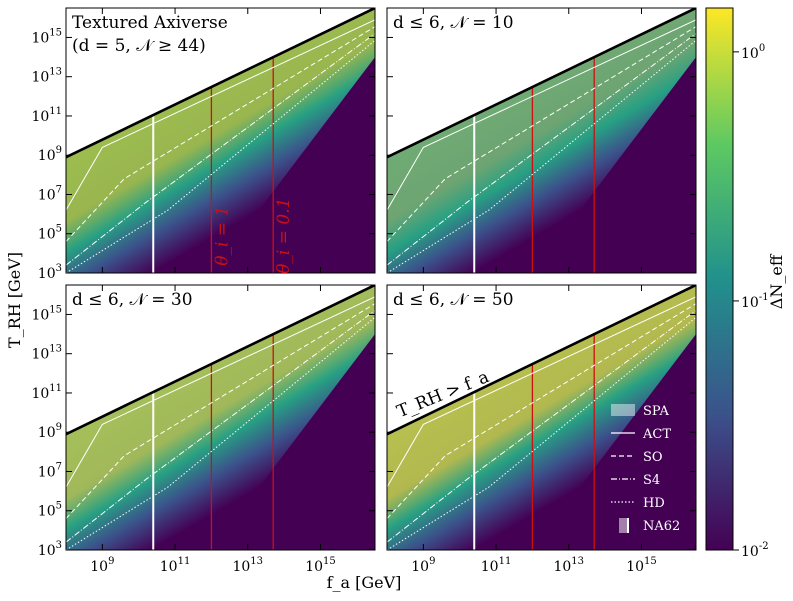  Describe the element at coordinates (139, 46) in the screenshot. I see `panel-subtitle: (d = 5, 𝒩 ≥ 44)` at that location.